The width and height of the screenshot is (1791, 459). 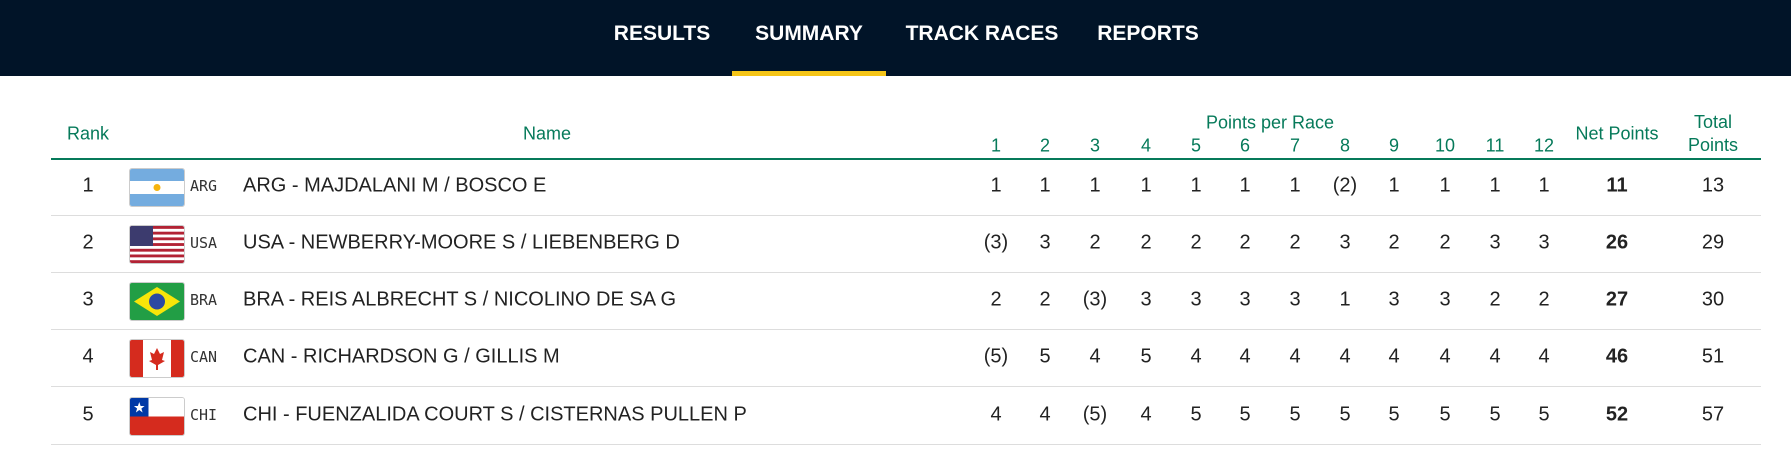 What do you see at coordinates (809, 73) in the screenshot?
I see `active-underline` at bounding box center [809, 73].